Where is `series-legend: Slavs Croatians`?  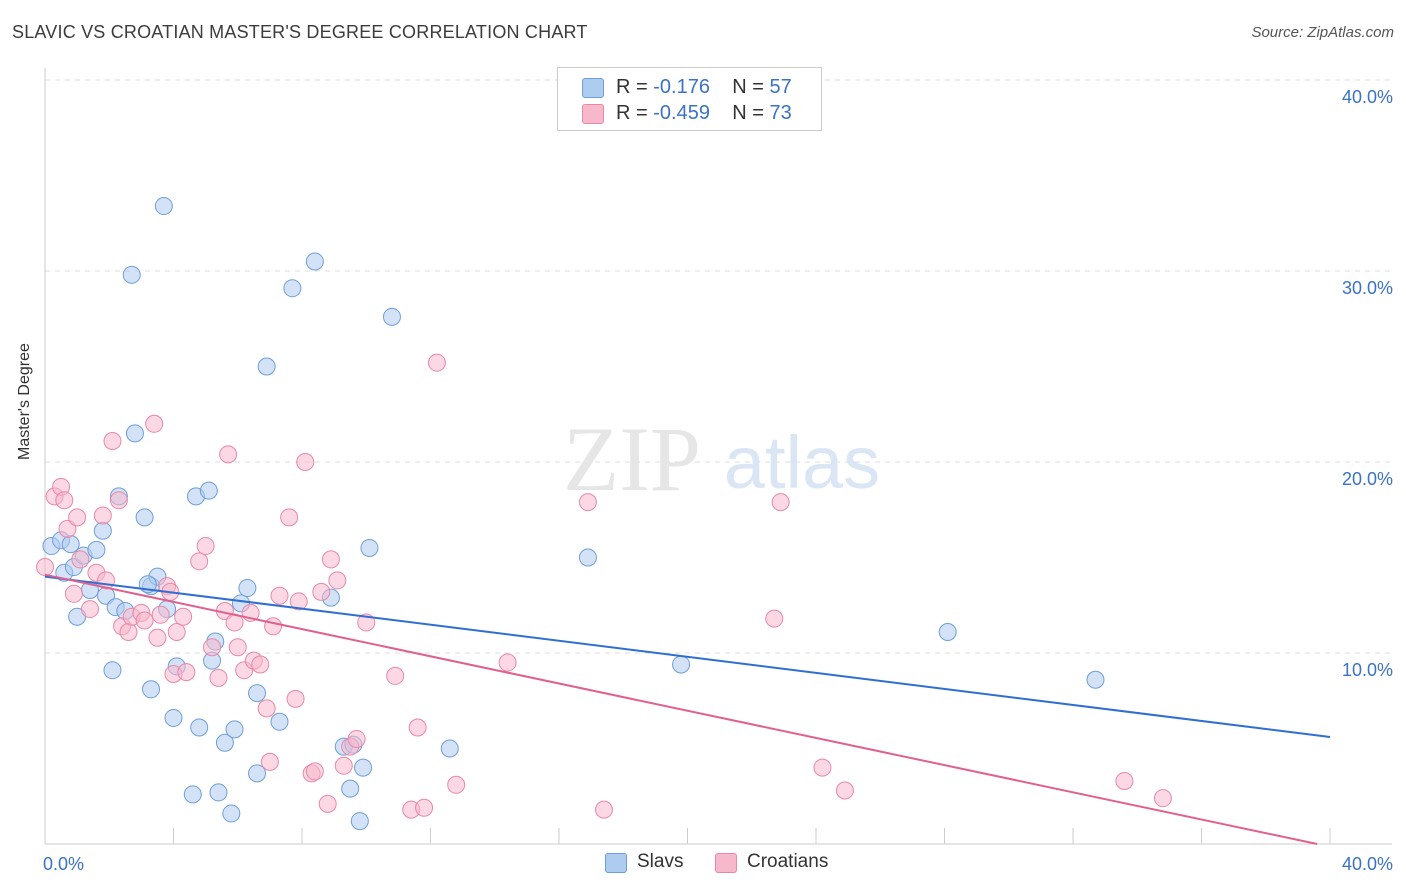
series-legend: Slavs Croatians is located at coordinates (735, 864).